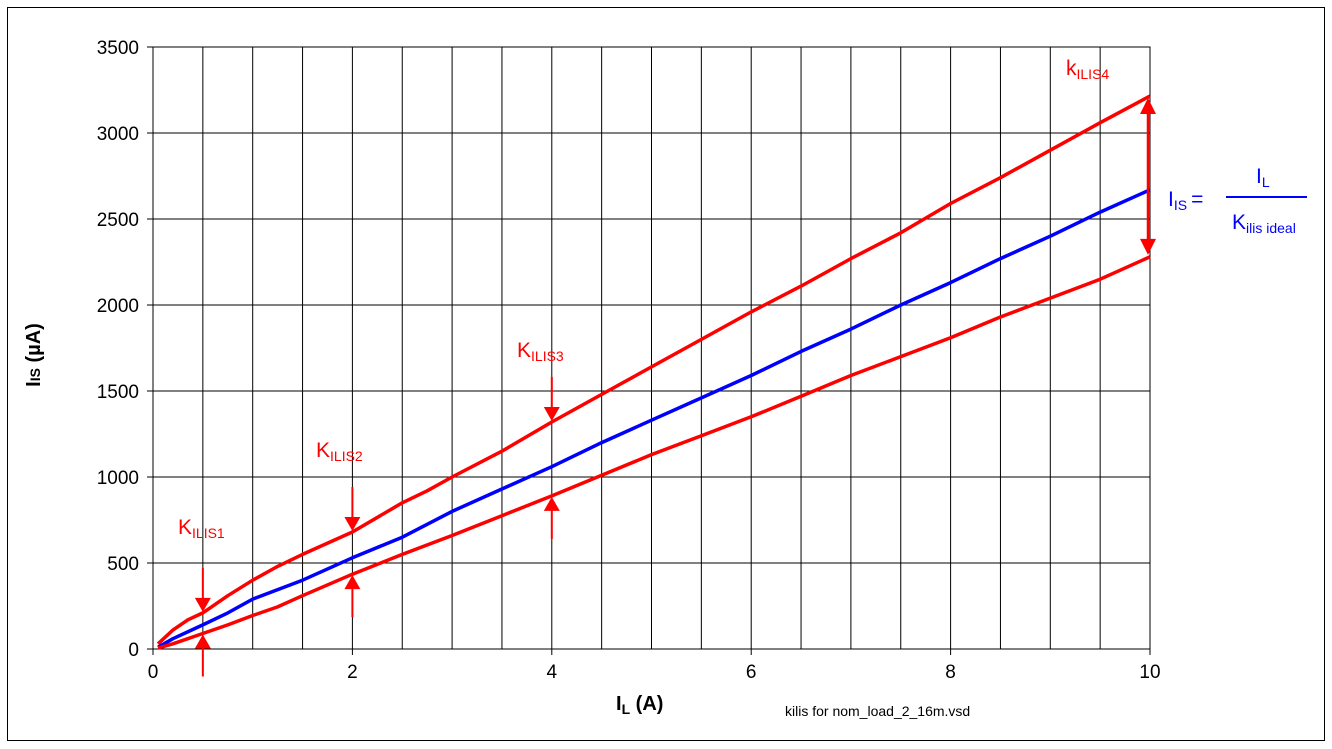 The width and height of the screenshot is (1332, 749). I want to click on label-kilis1: KILIS1, so click(201, 528).